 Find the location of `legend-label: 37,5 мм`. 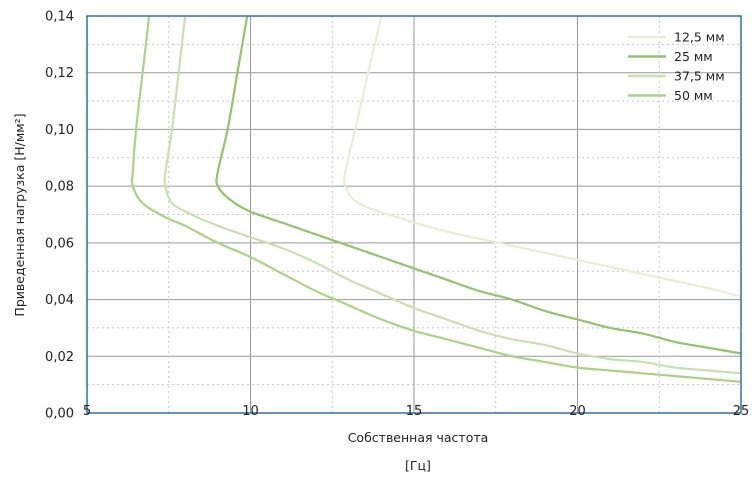

legend-label: 37,5 мм is located at coordinates (699, 76).